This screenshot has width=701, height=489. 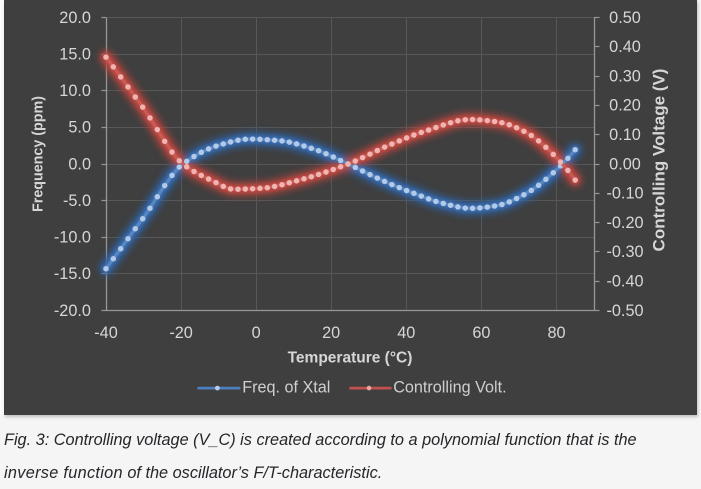 What do you see at coordinates (624, 223) in the screenshot?
I see `svg-text: -0.20` at bounding box center [624, 223].